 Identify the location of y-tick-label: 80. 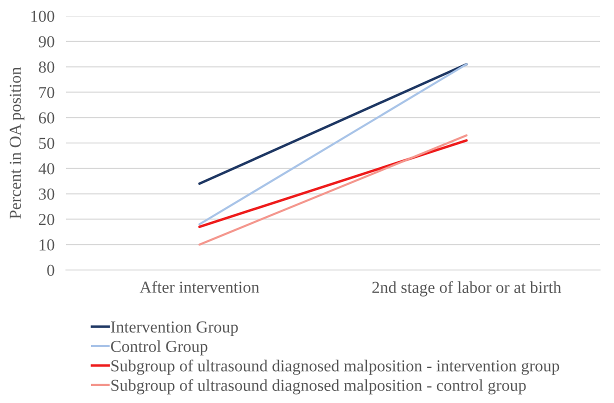
(46, 67).